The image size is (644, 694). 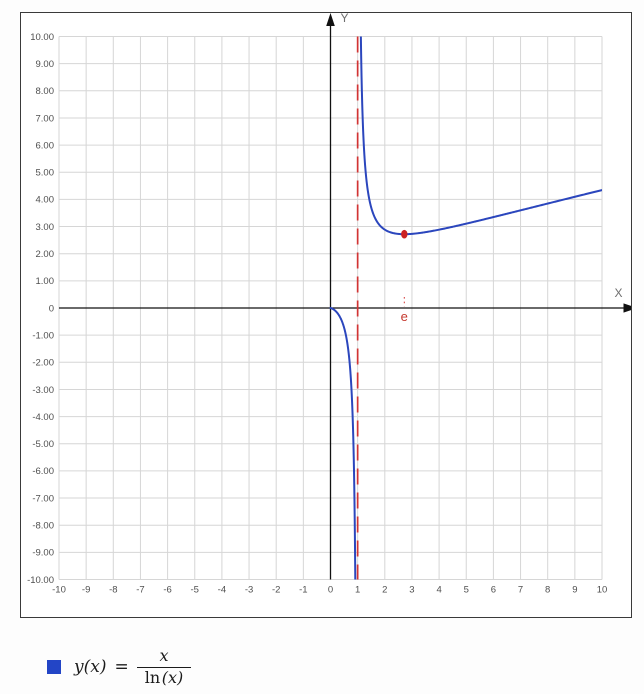 I want to click on y-tick-label: -6.00, so click(x=43, y=471).